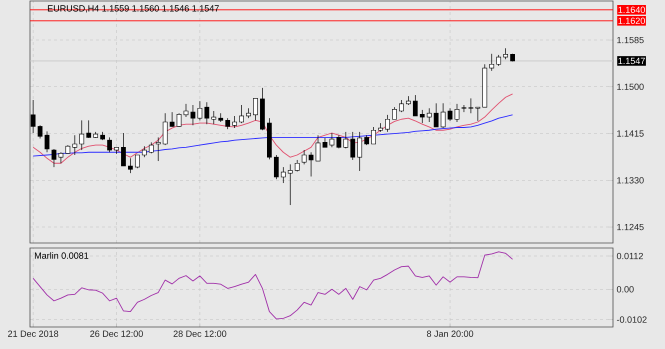 The width and height of the screenshot is (665, 349). Describe the element at coordinates (630, 180) in the screenshot. I see `y-tick-label: 1.1330` at that location.